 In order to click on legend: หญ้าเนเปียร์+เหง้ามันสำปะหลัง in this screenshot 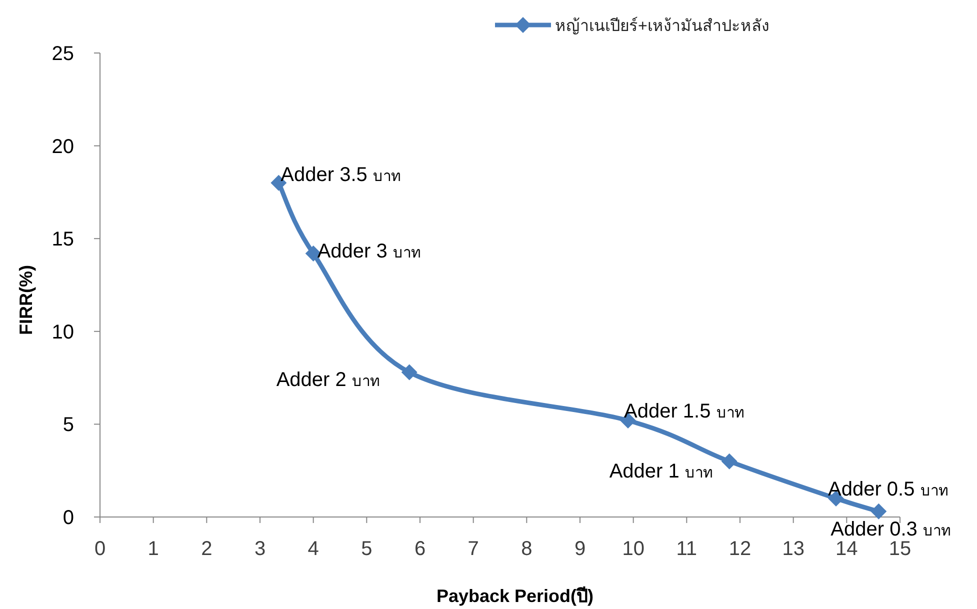, I will do `click(632, 26)`.